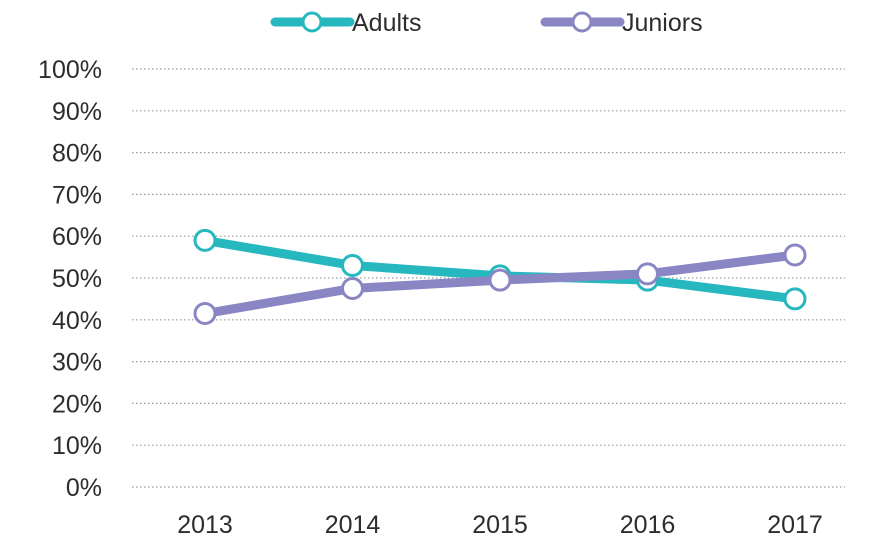 The width and height of the screenshot is (875, 548). I want to click on y-tick-label: 20%, so click(77, 404).